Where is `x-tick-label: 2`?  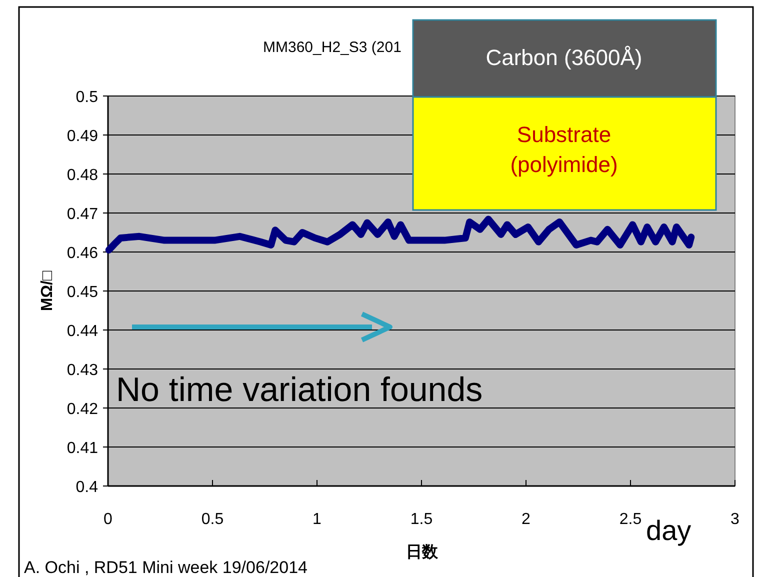 x-tick-label: 2 is located at coordinates (526, 519).